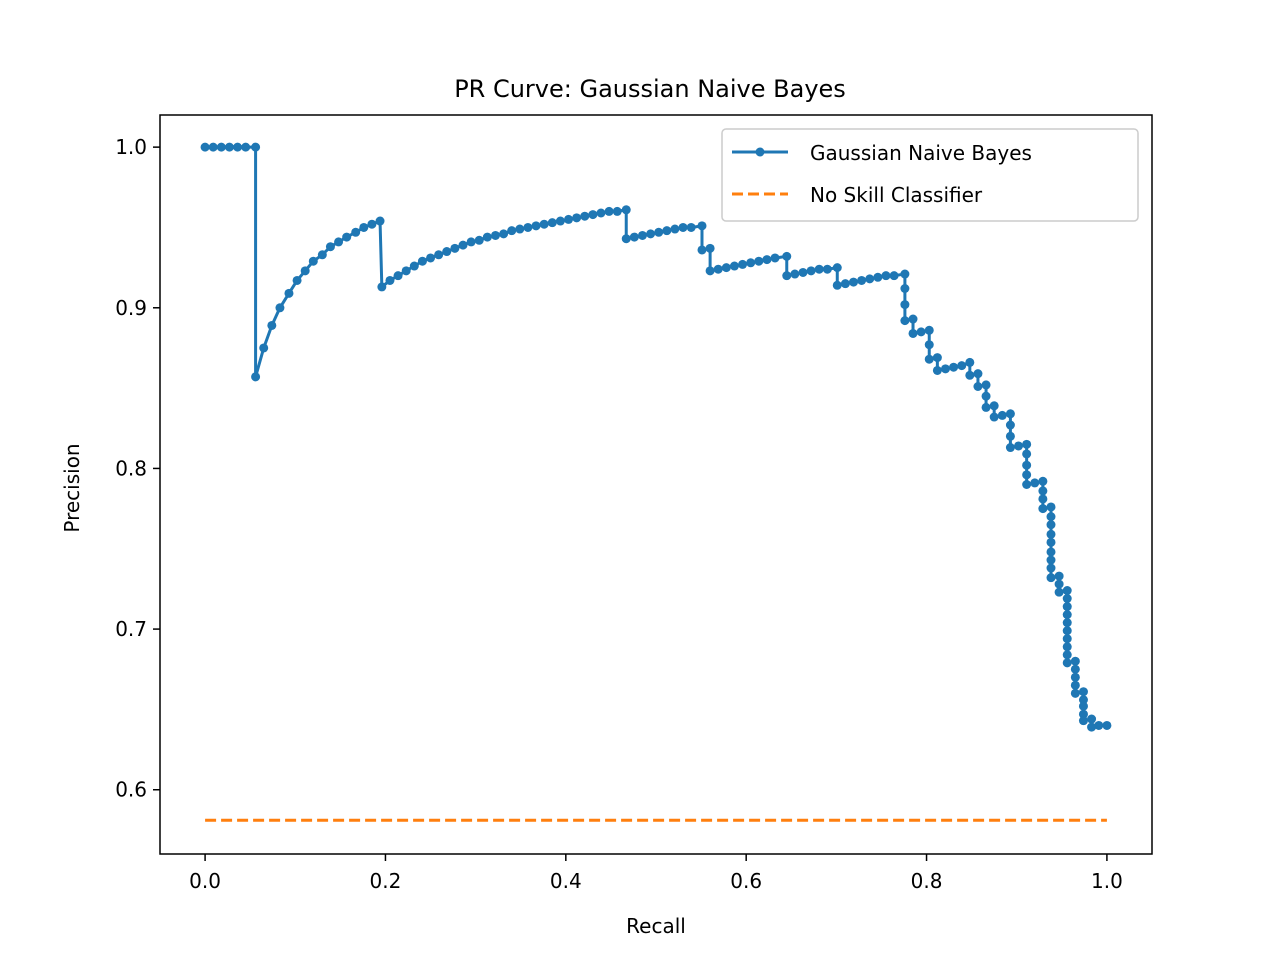 This screenshot has width=1280, height=960. What do you see at coordinates (921, 153) in the screenshot?
I see `legend-label-gaussian-naive-bayes: Gaussian Naive Bayes` at bounding box center [921, 153].